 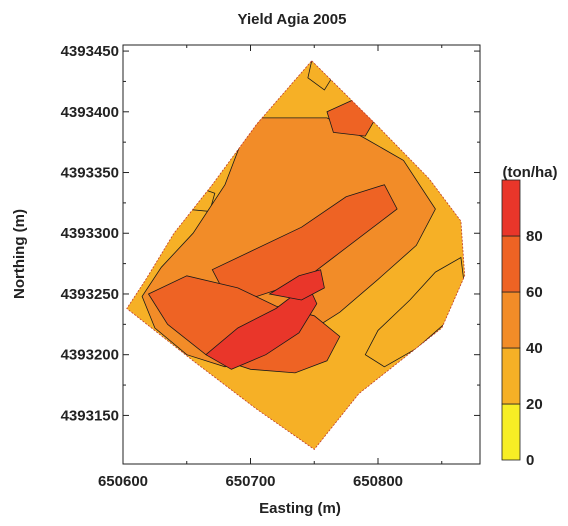 What do you see at coordinates (90, 112) in the screenshot?
I see `y-tick-label: 4393400` at bounding box center [90, 112].